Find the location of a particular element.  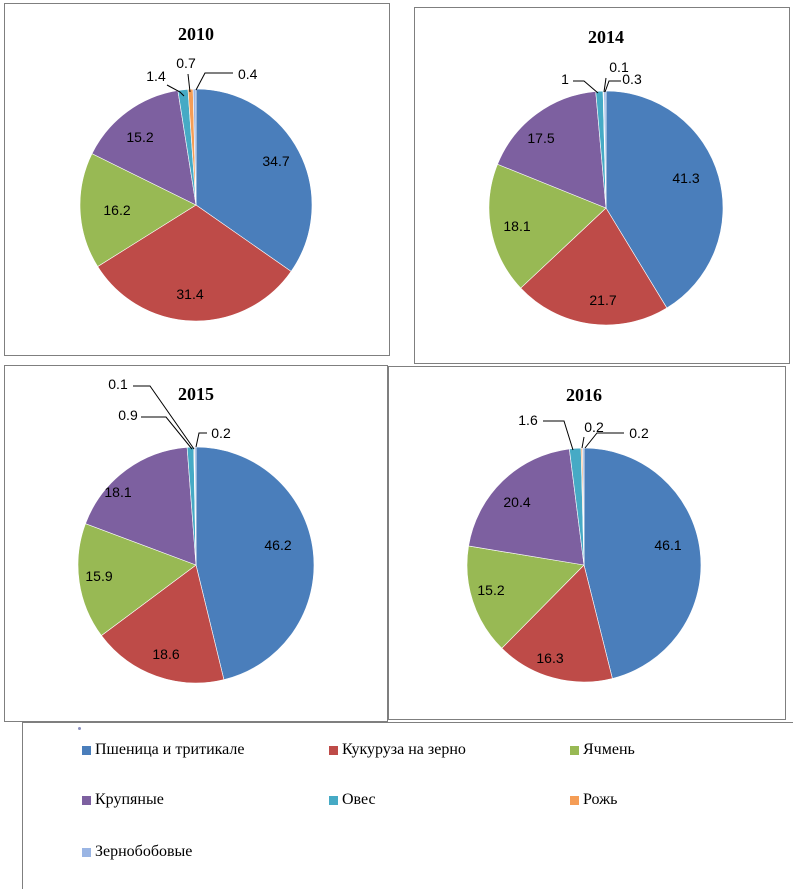

leader-line-2010-oats is located at coordinates (175, 90).